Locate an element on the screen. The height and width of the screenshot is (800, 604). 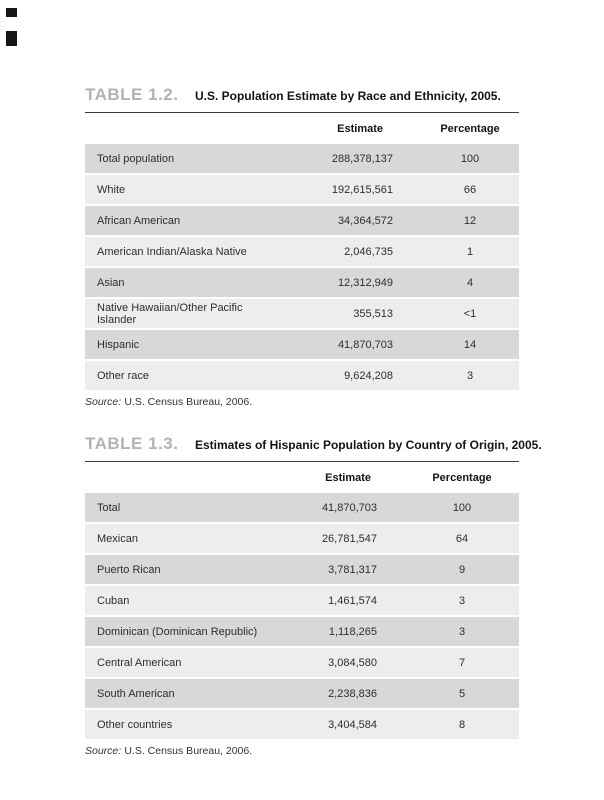
category-cell: Total is located at coordinates (109, 507).